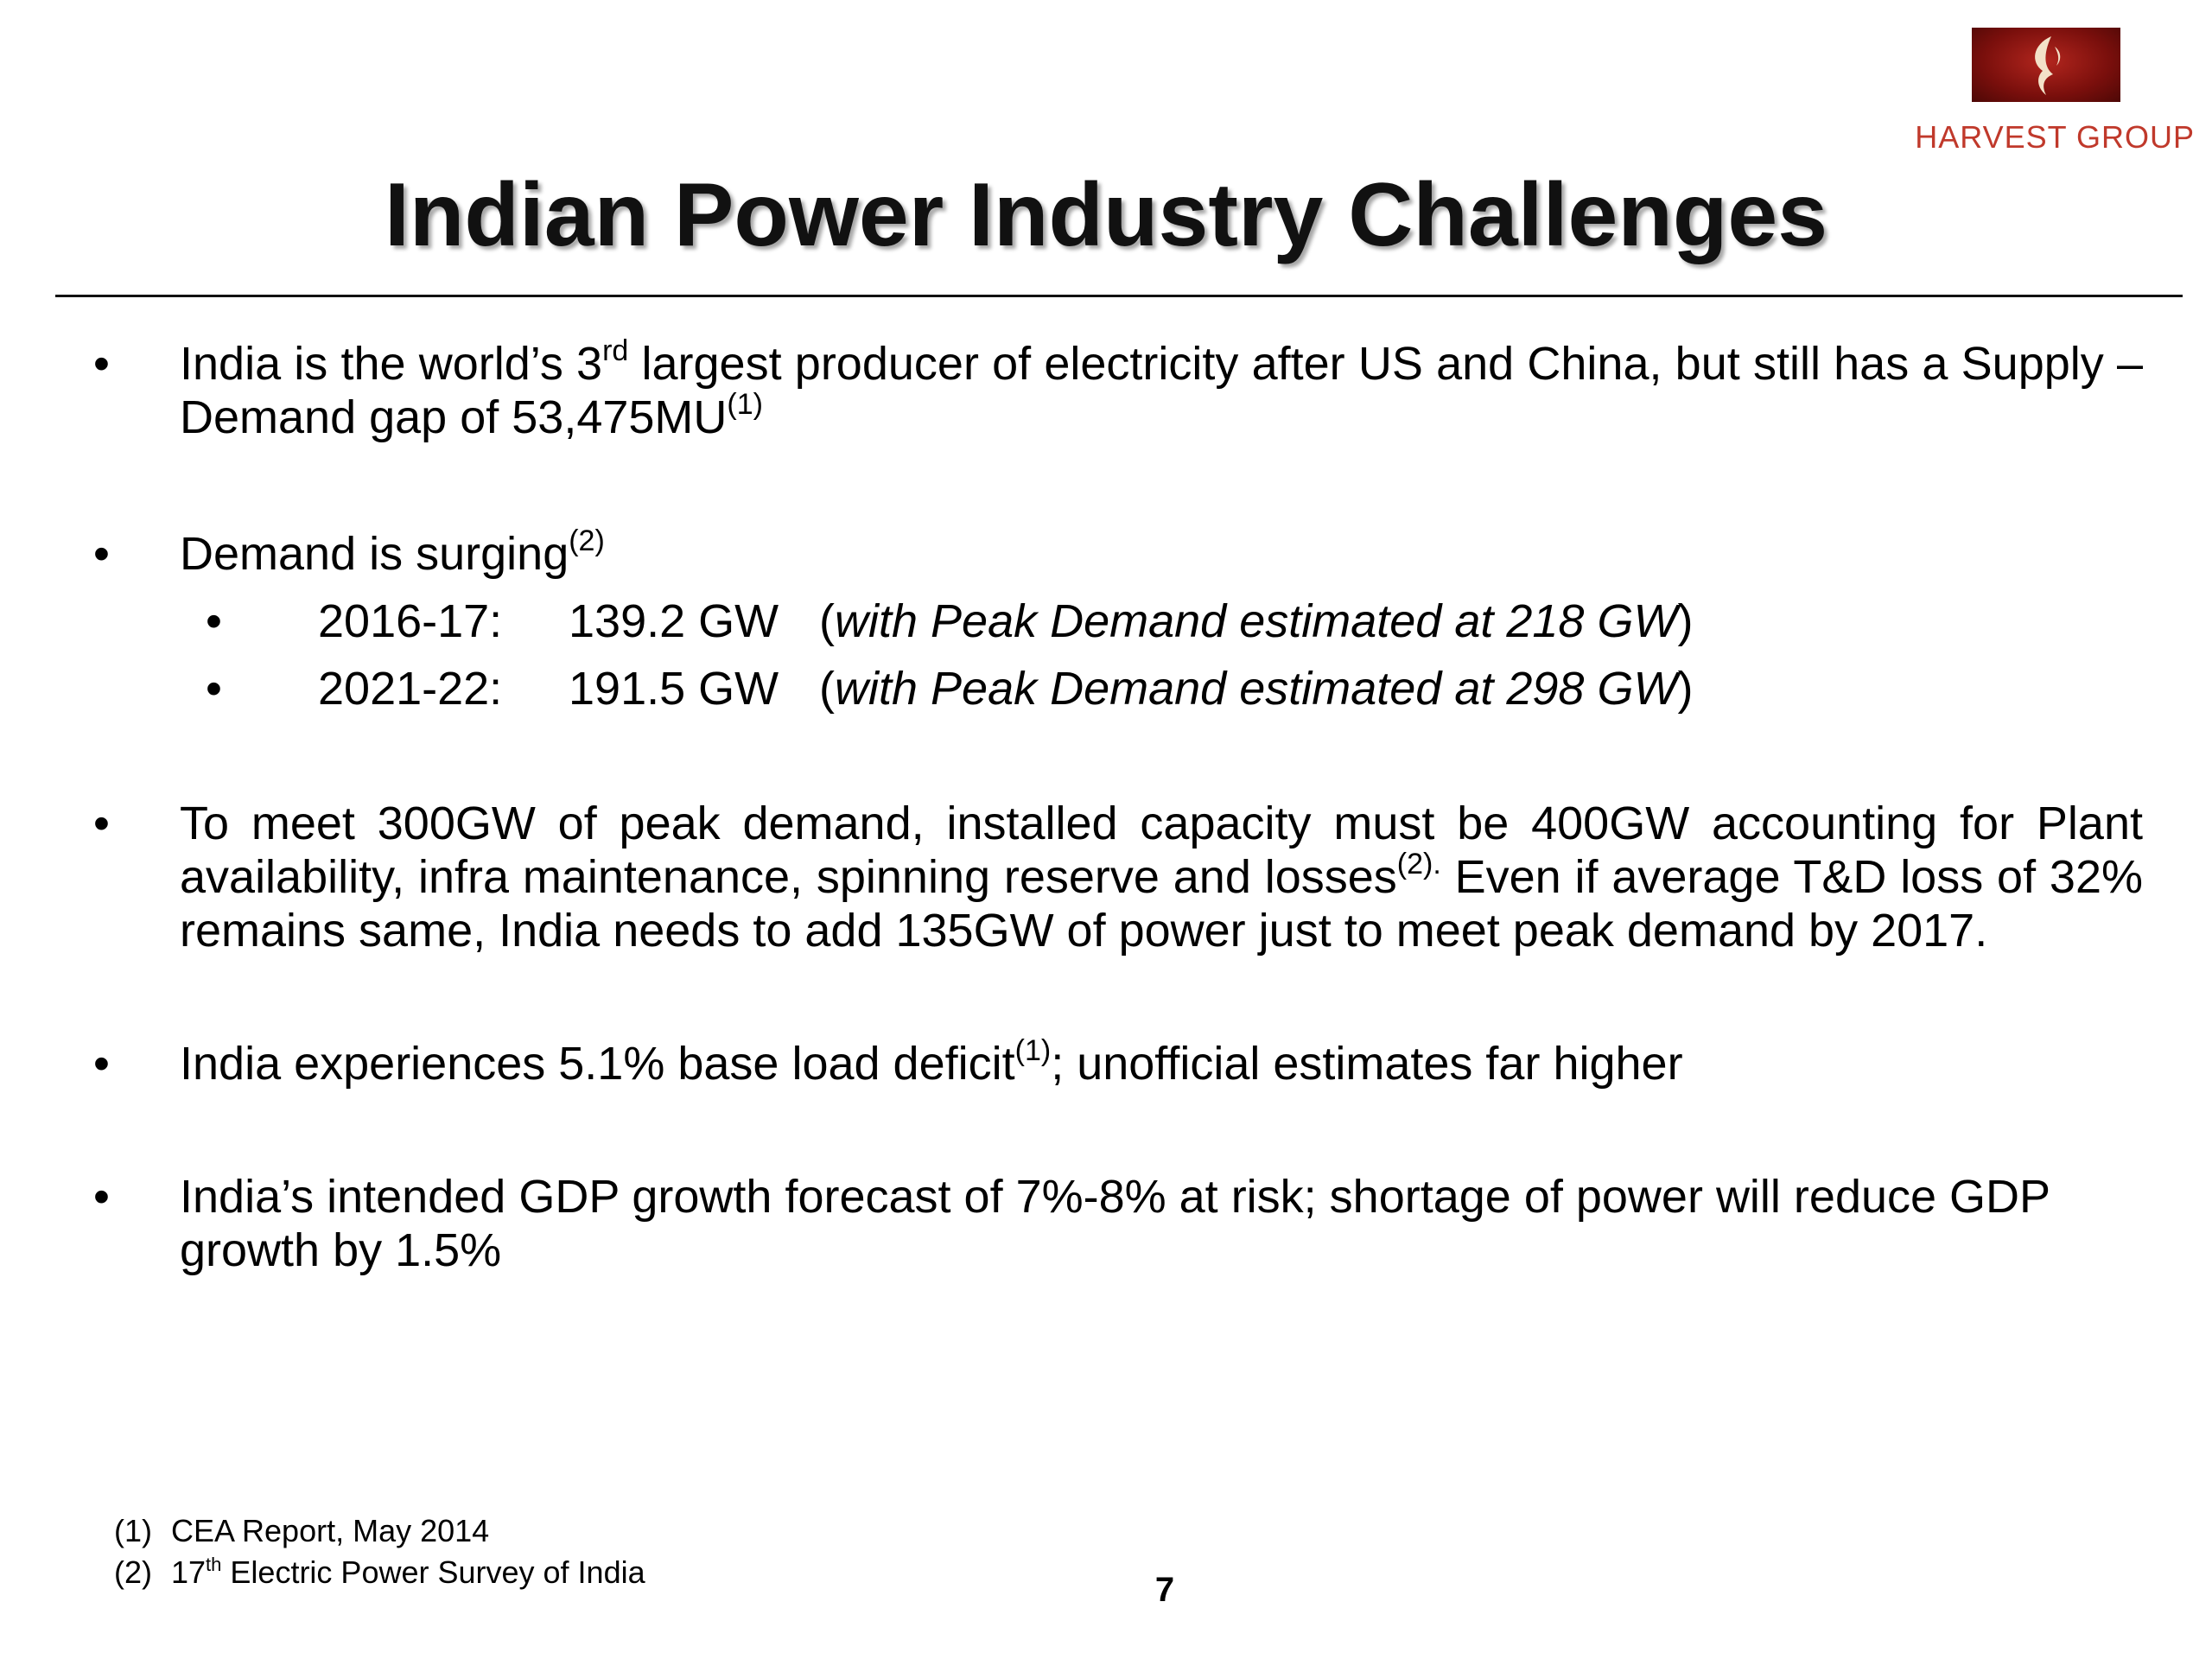 This screenshot has height=1659, width=2212. I want to click on page-number: 7, so click(1164, 1590).